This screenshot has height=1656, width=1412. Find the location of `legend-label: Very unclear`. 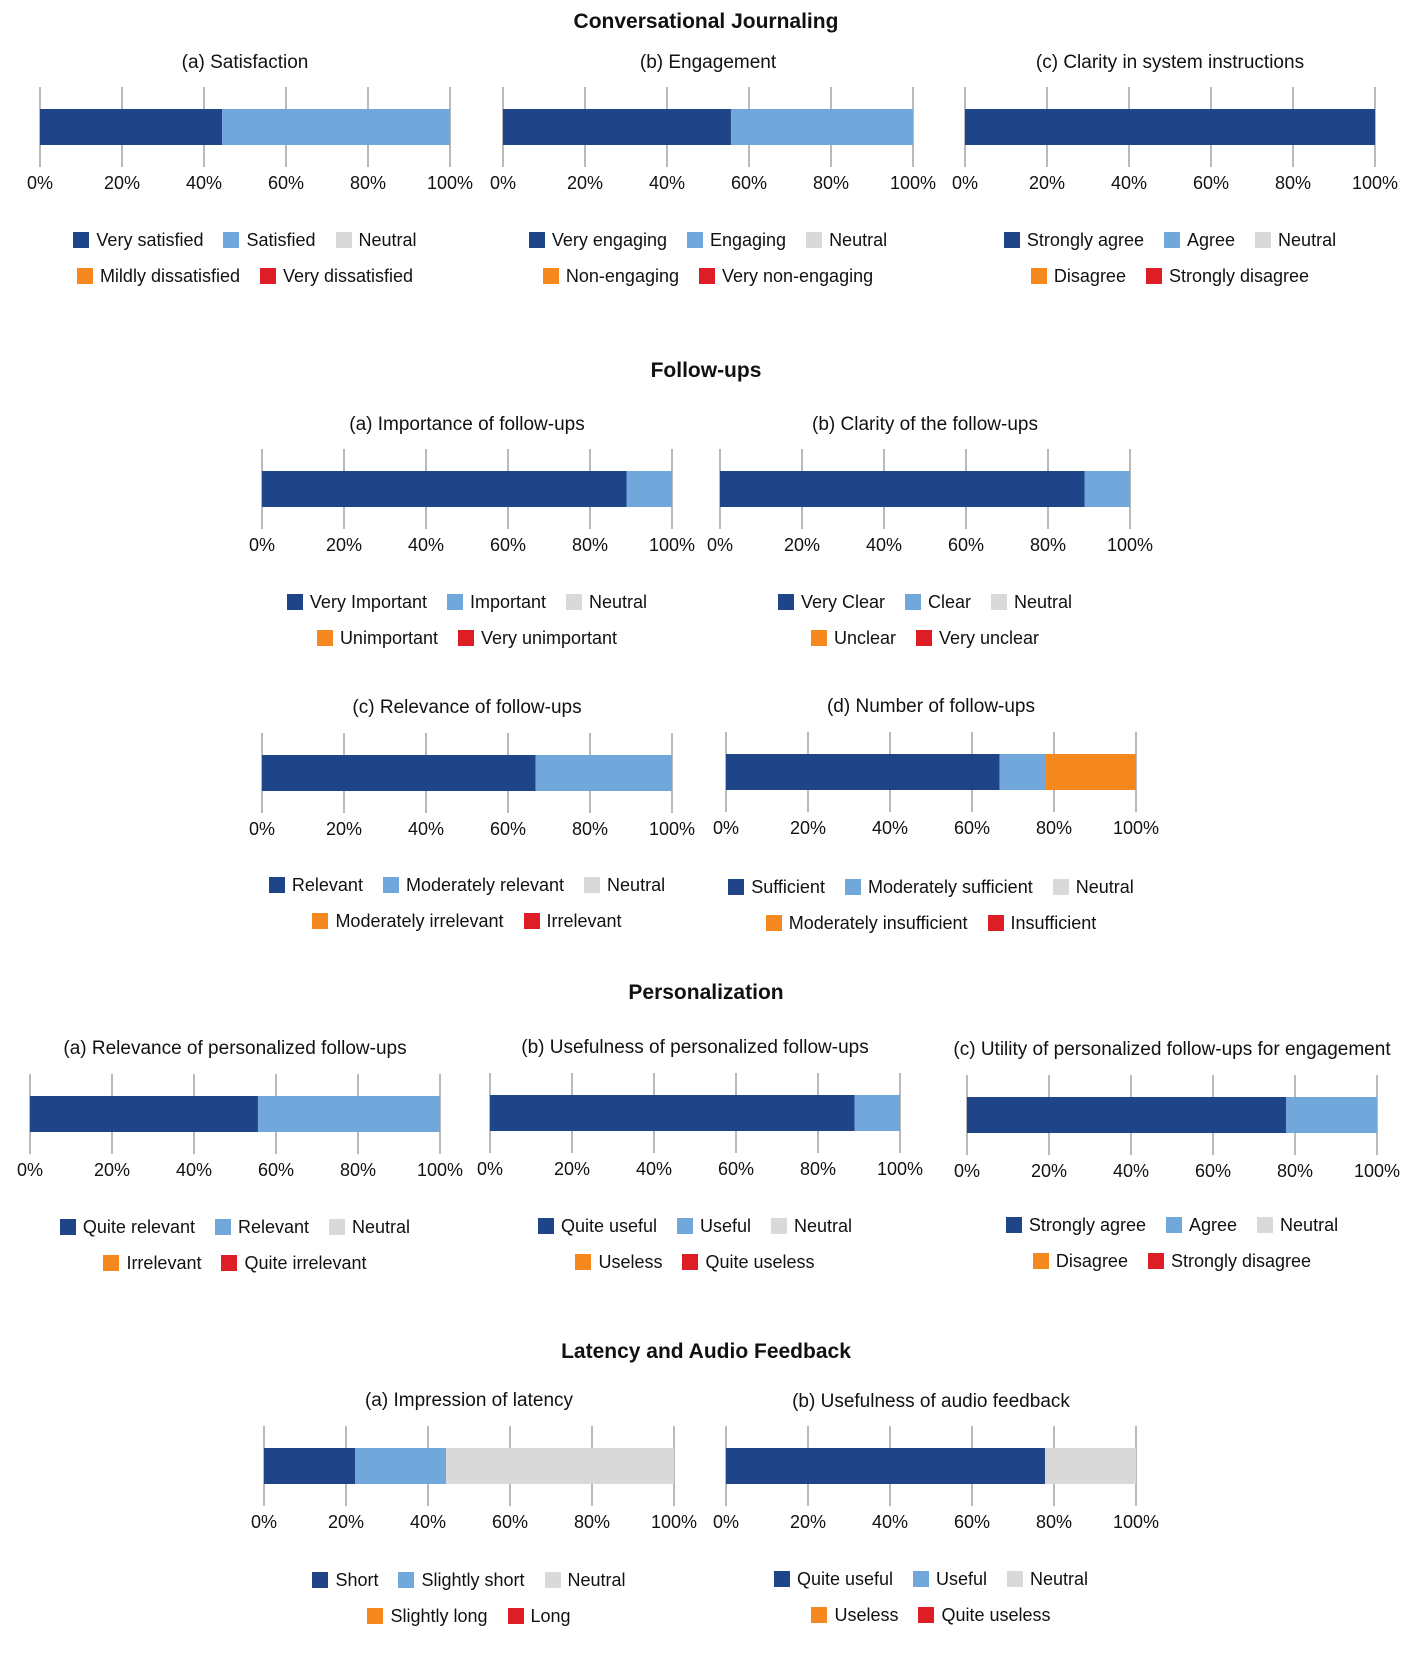

legend-label: Very unclear is located at coordinates (989, 637).